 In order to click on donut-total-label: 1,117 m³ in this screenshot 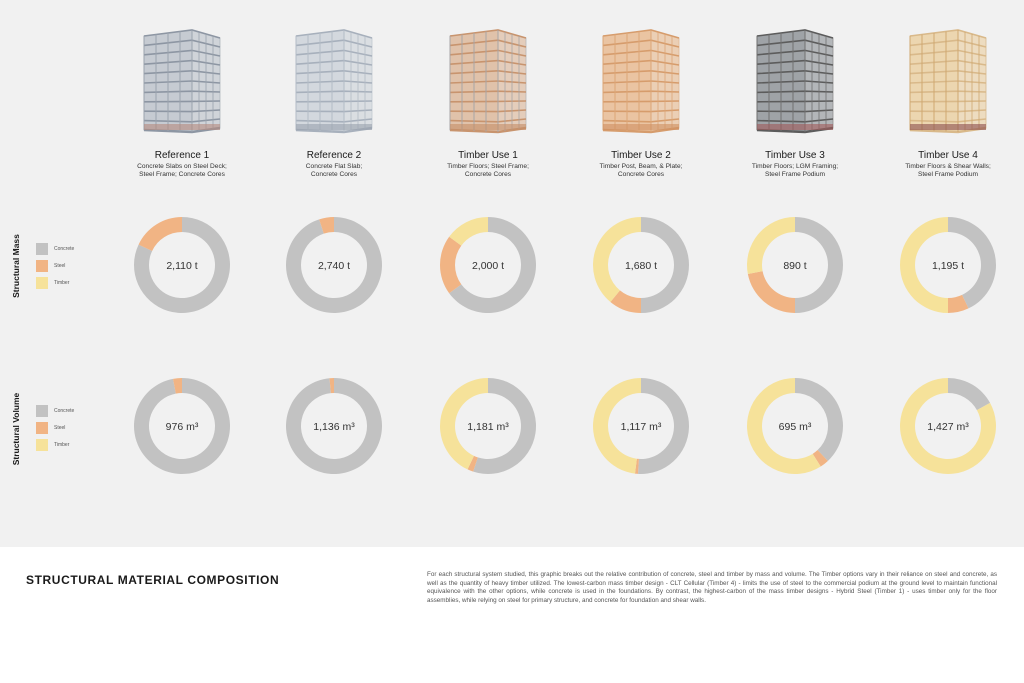, I will do `click(641, 427)`.